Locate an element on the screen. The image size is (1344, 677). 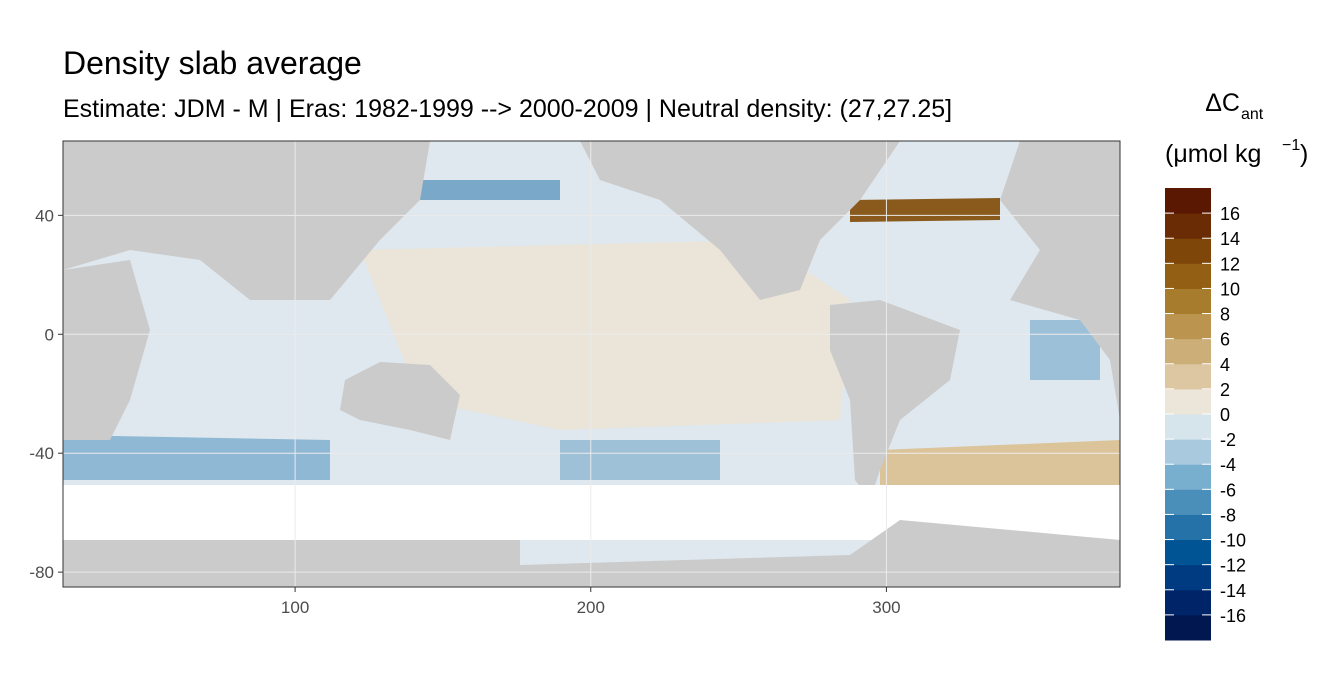
legend-tick-label: -4 is located at coordinates (1228, 465).